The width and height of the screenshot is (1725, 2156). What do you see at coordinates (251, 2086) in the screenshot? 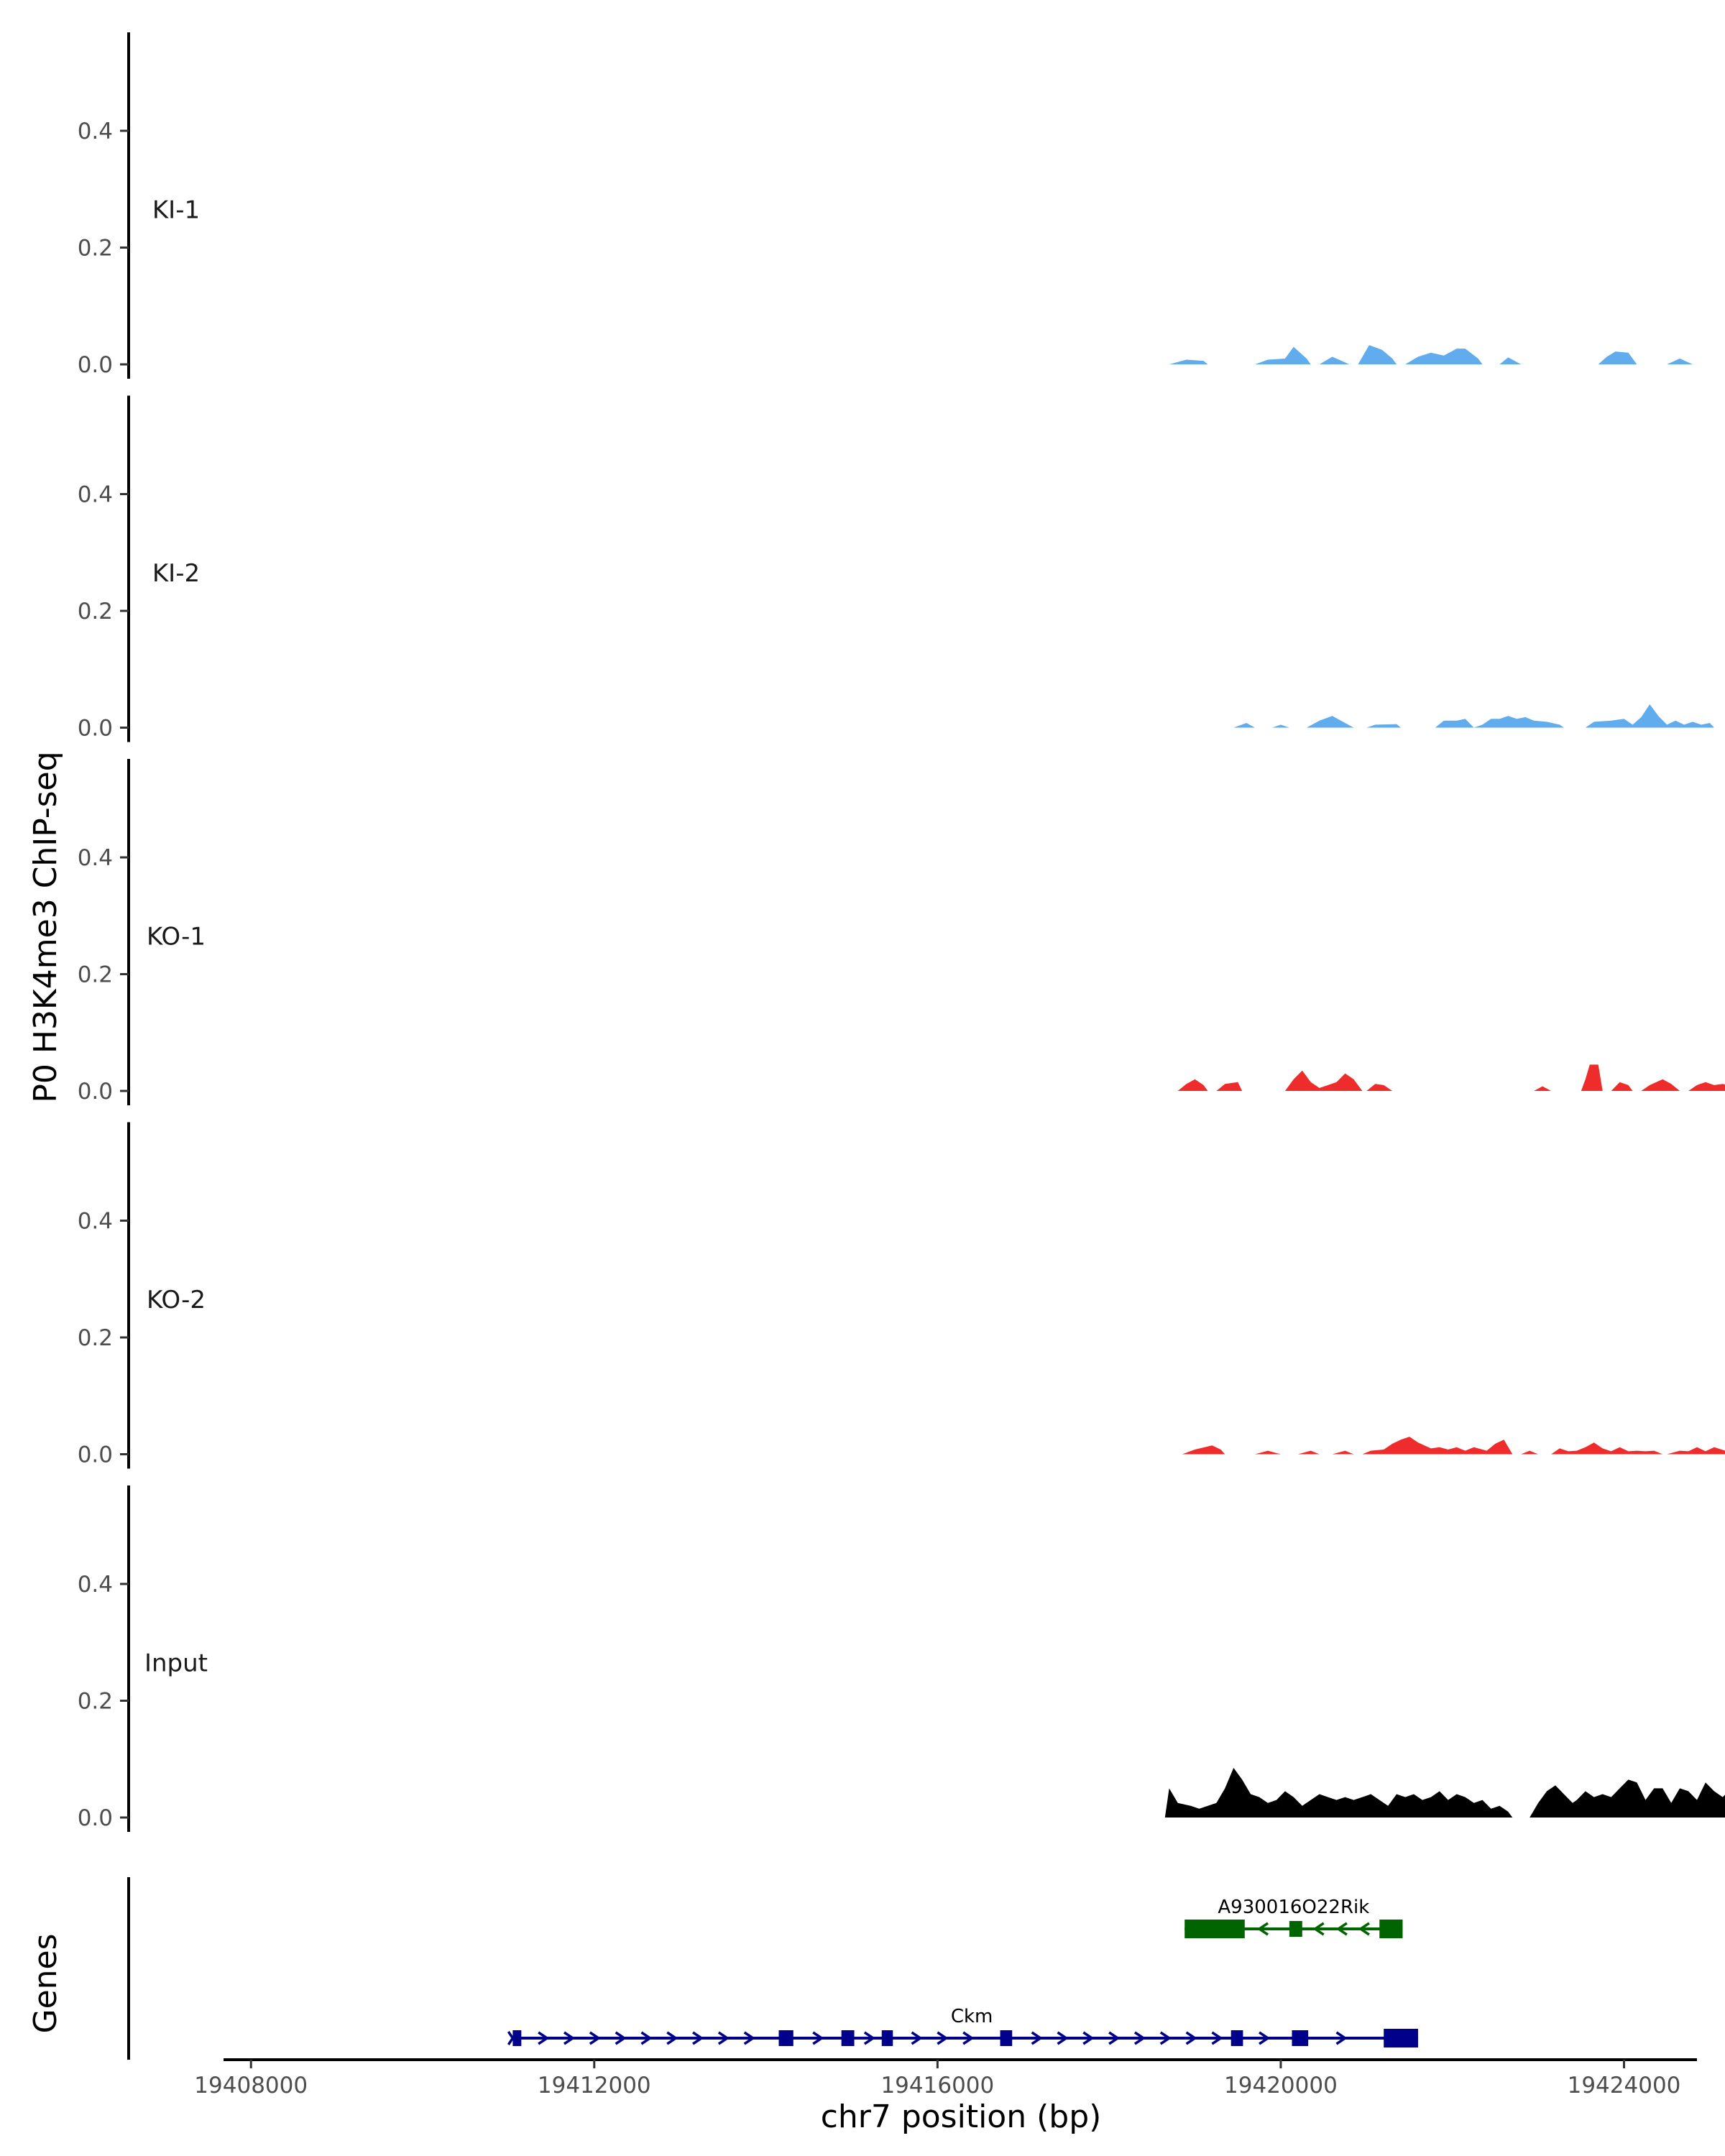
I see `x-tick-label: 19408000` at bounding box center [251, 2086].